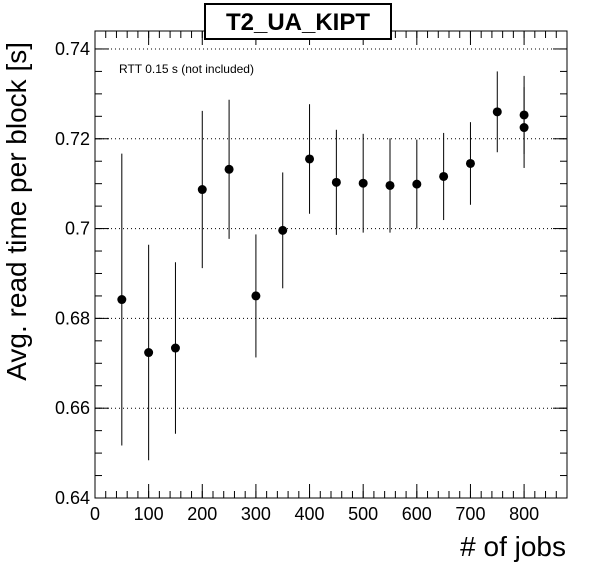 This screenshot has height=572, width=596. Describe the element at coordinates (95, 514) in the screenshot. I see `x-tick-label: 0` at that location.